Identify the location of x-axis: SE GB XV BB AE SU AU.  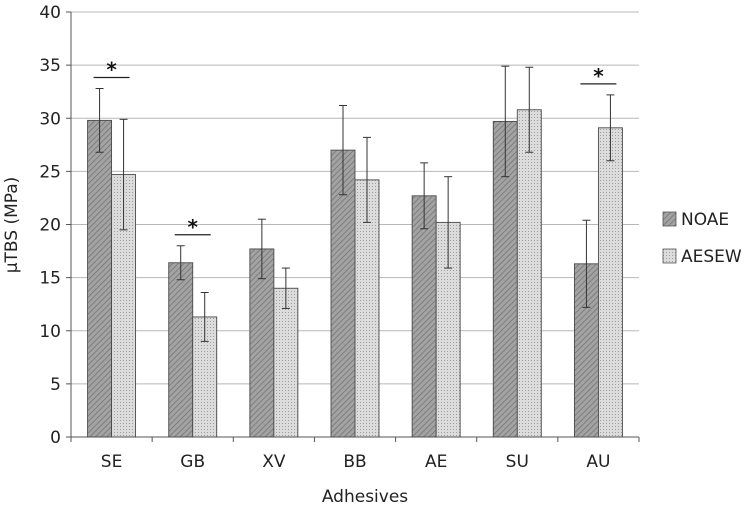
(355, 454).